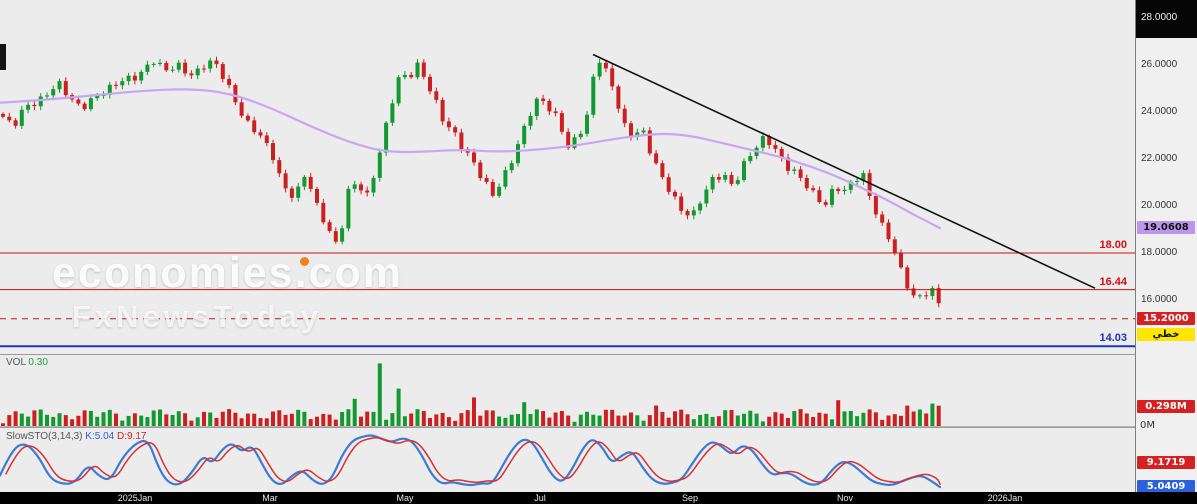  I want to click on ma-badge: 19.0608, so click(1166, 228).